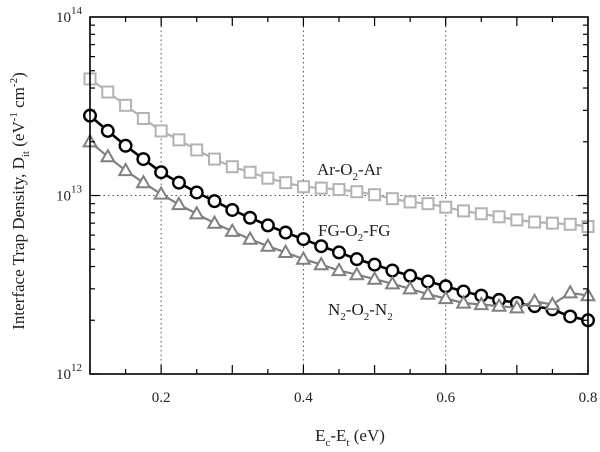  Describe the element at coordinates (69, 372) in the screenshot. I see `y-tick-label: 1012` at that location.